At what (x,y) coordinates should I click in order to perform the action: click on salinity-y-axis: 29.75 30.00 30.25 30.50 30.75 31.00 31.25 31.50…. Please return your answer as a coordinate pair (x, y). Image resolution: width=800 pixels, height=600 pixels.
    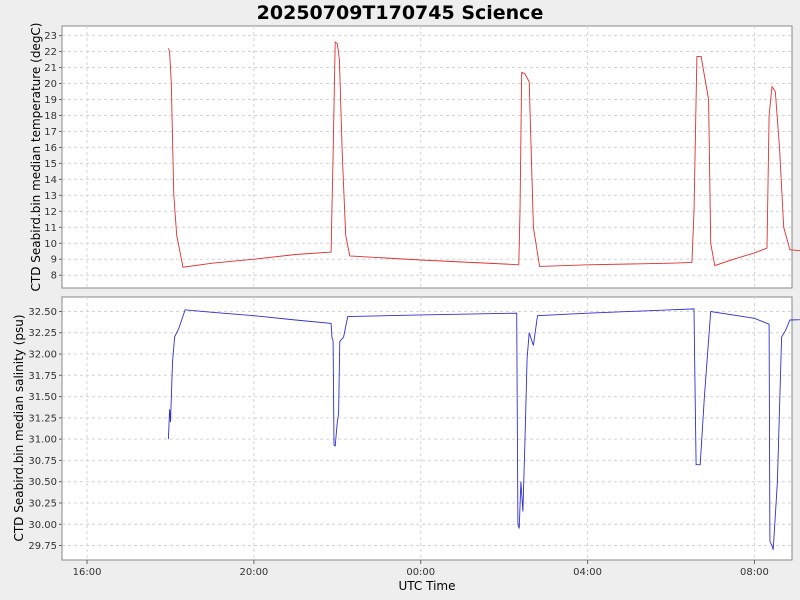
    Looking at the image, I should click on (45, 429).